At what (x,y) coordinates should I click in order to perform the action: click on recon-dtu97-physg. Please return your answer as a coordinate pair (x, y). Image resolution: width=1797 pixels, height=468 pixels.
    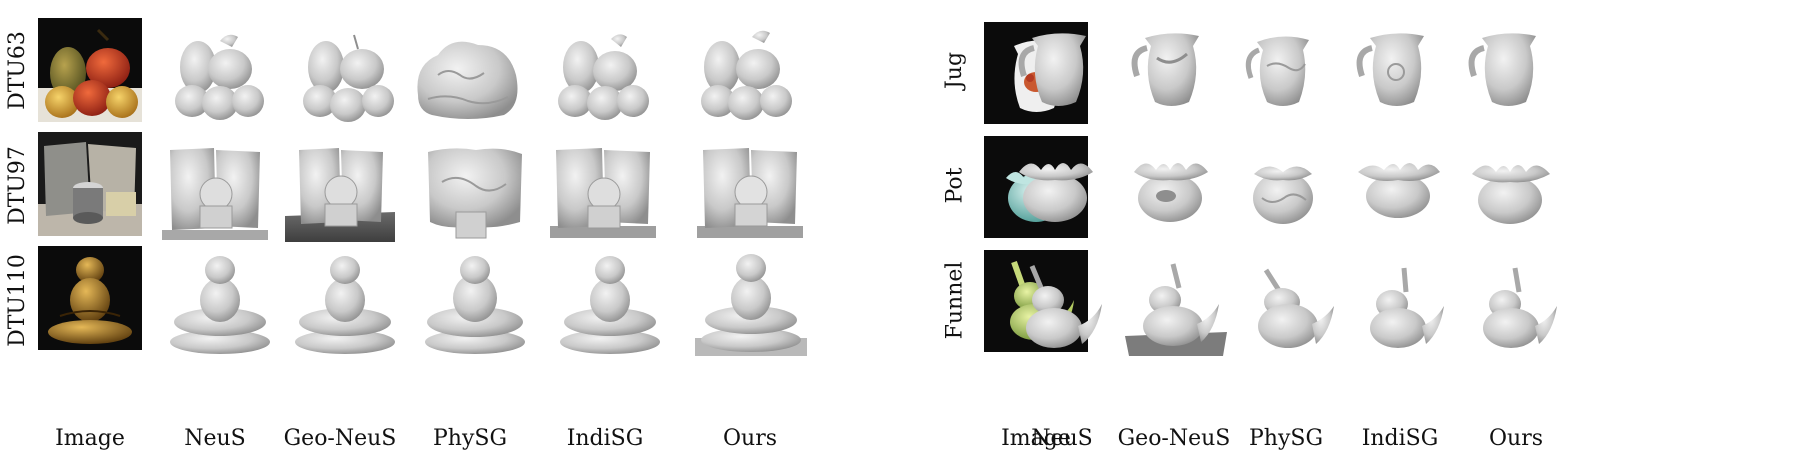
    Looking at the image, I should click on (475, 192).